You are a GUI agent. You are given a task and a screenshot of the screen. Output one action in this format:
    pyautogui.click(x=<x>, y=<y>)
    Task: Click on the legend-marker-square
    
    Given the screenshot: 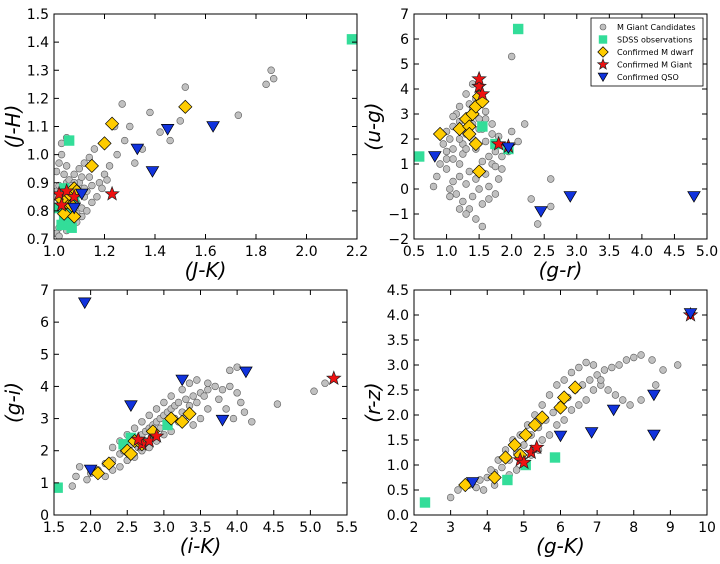 What is the action you would take?
    pyautogui.click(x=603, y=39)
    